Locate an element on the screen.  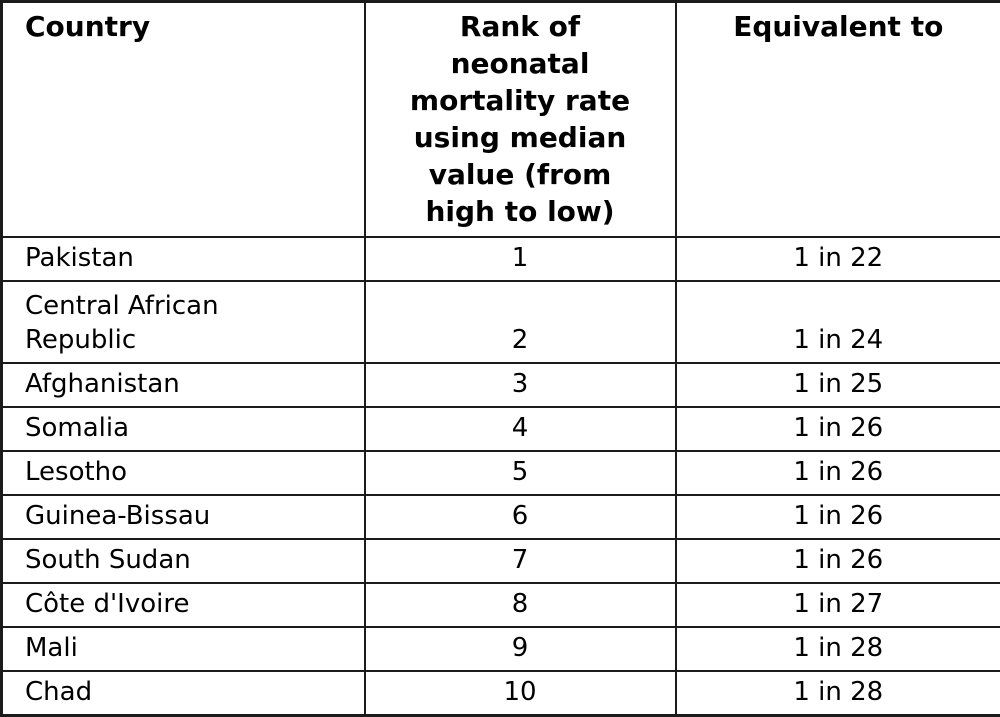
rank-cell: 9 is located at coordinates (520, 649).